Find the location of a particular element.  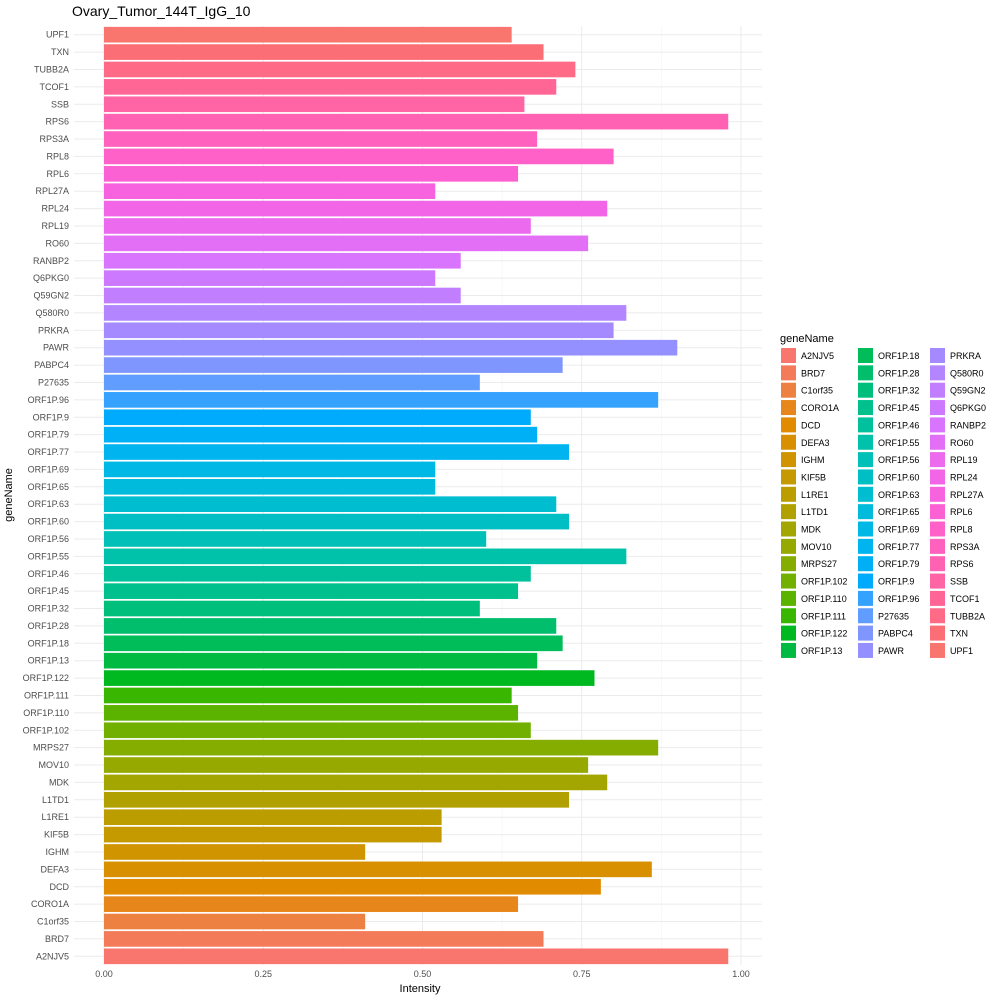

legend-label: TUBB2A is located at coordinates (967, 616).